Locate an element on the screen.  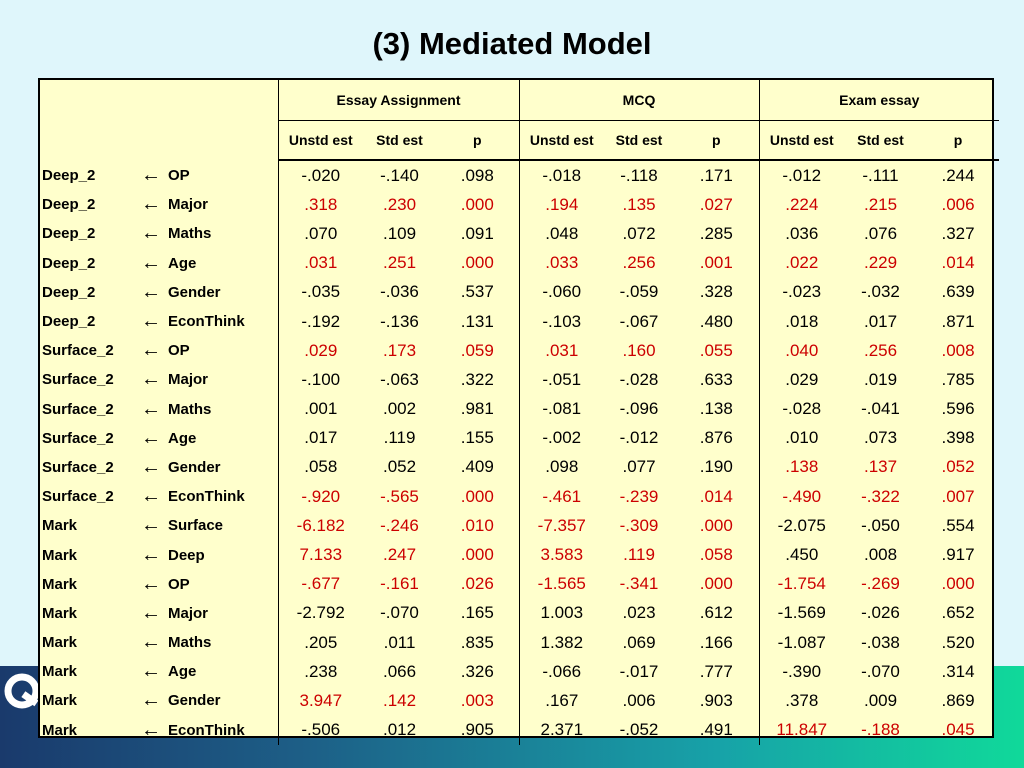
cell-std-est: .173 is located at coordinates (399, 350).